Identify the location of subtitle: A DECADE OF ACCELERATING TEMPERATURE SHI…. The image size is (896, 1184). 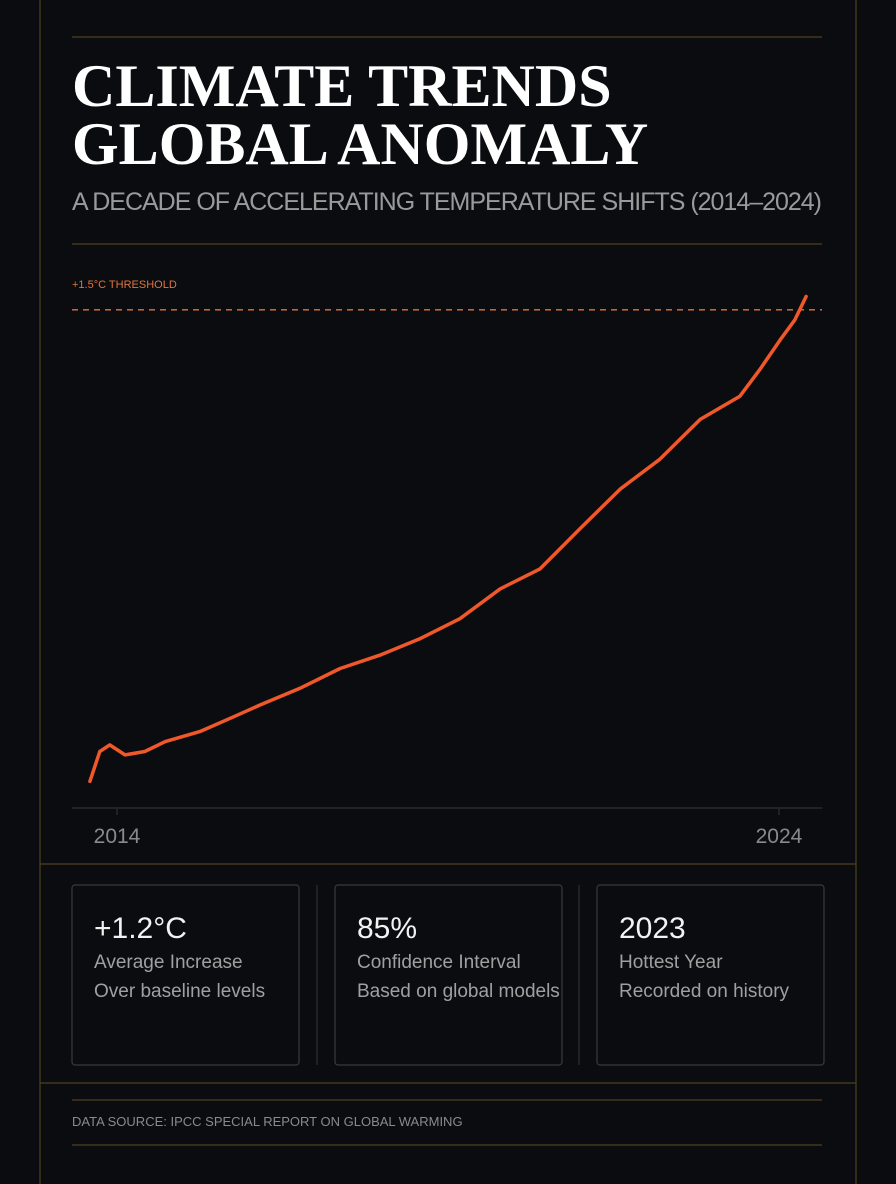
(447, 202).